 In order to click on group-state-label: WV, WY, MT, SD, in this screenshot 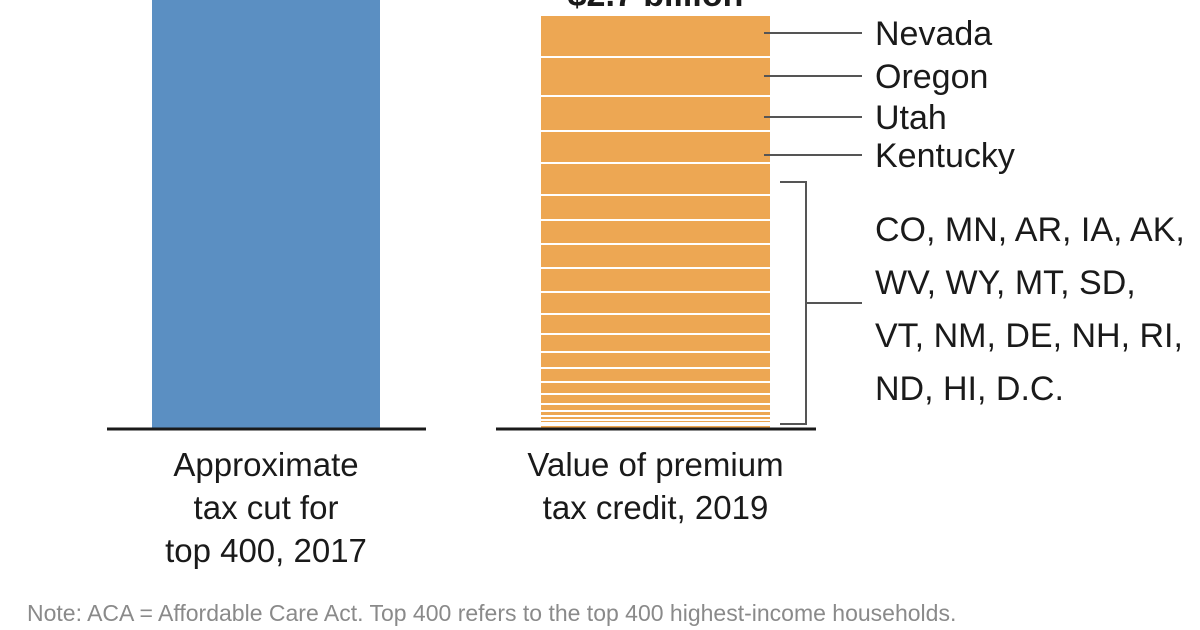, I will do `click(1005, 283)`.